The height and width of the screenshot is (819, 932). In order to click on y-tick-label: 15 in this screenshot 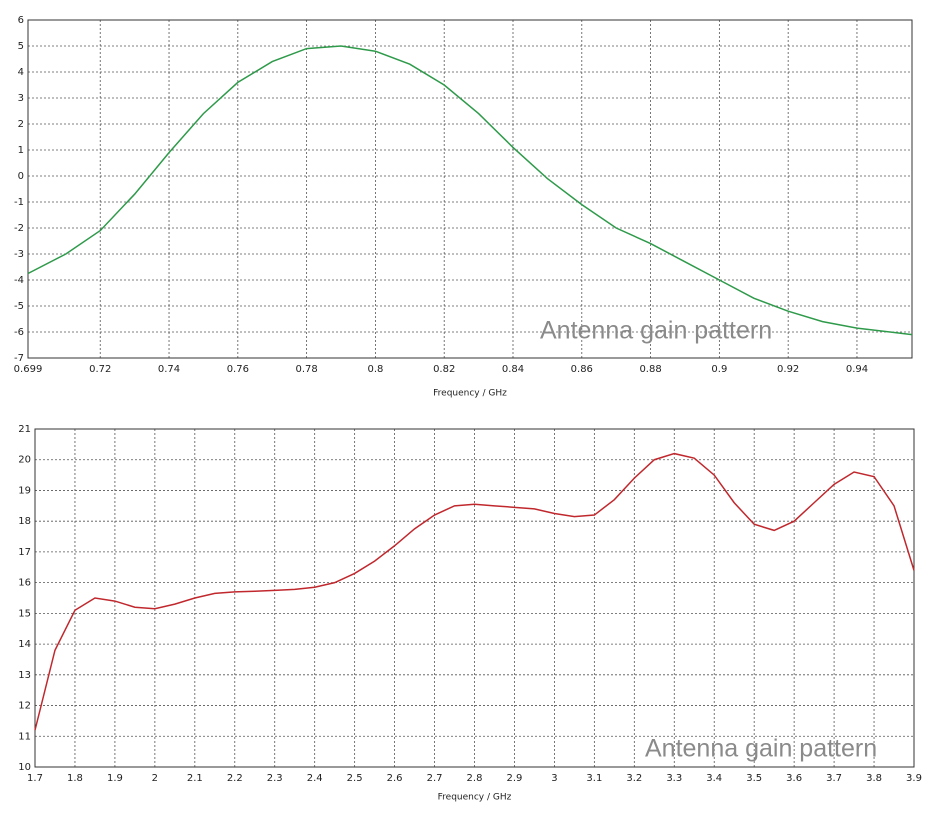, I will do `click(24, 613)`.